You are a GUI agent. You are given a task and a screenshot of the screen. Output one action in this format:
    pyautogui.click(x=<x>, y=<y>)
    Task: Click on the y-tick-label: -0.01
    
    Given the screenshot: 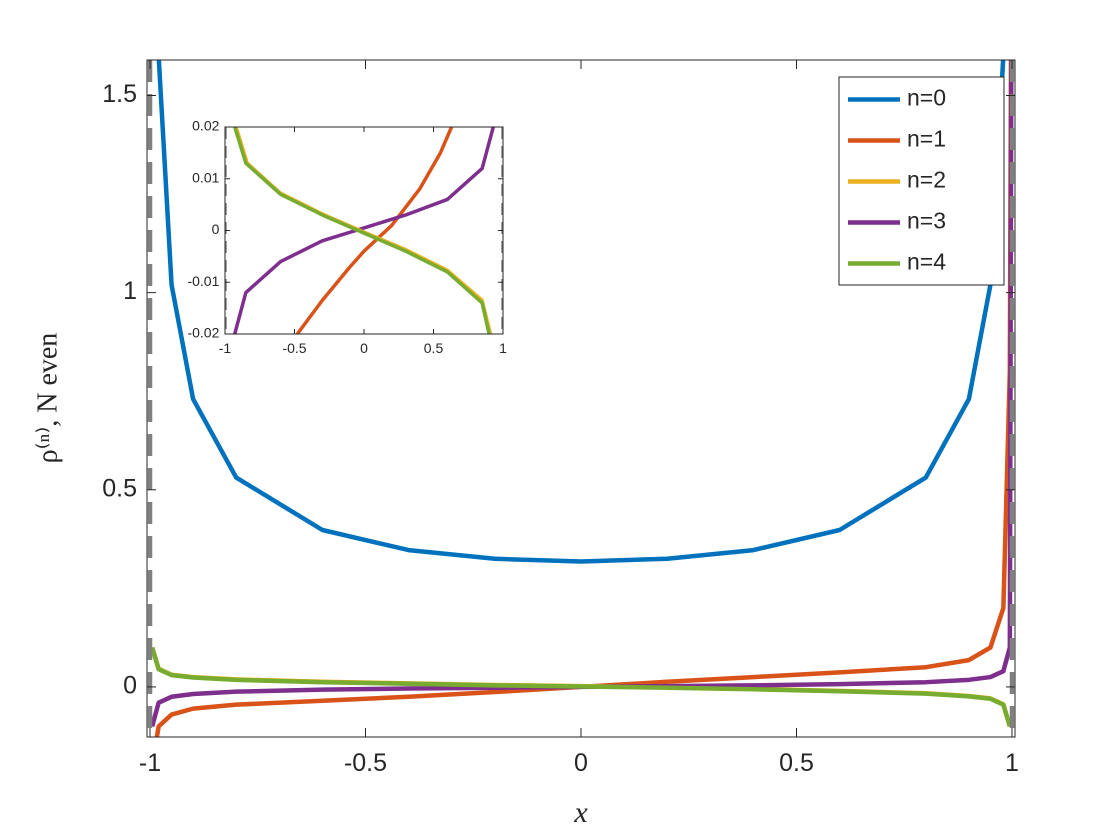 What is the action you would take?
    pyautogui.click(x=203, y=281)
    